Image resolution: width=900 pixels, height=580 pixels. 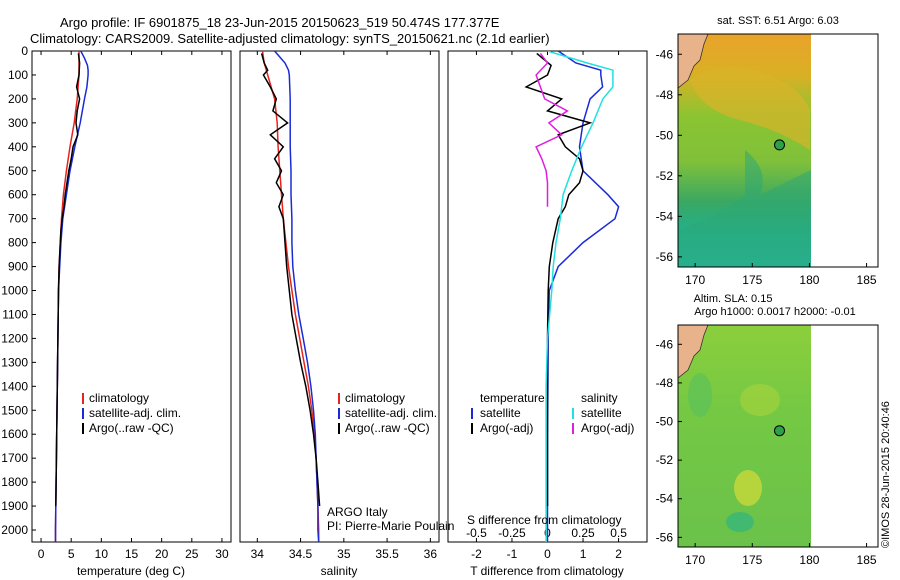 What do you see at coordinates (774, 312) in the screenshot?
I see `sla-map-title-2: Argo h1000: 0.0017 h2000: -0.01` at bounding box center [774, 312].